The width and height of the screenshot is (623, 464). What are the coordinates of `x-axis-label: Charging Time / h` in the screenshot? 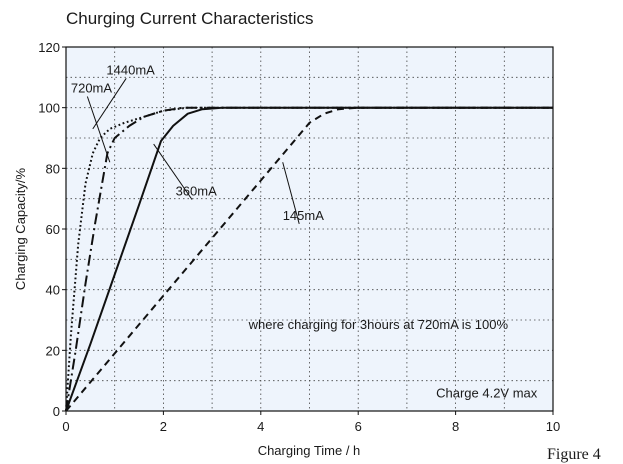 It's located at (309, 450).